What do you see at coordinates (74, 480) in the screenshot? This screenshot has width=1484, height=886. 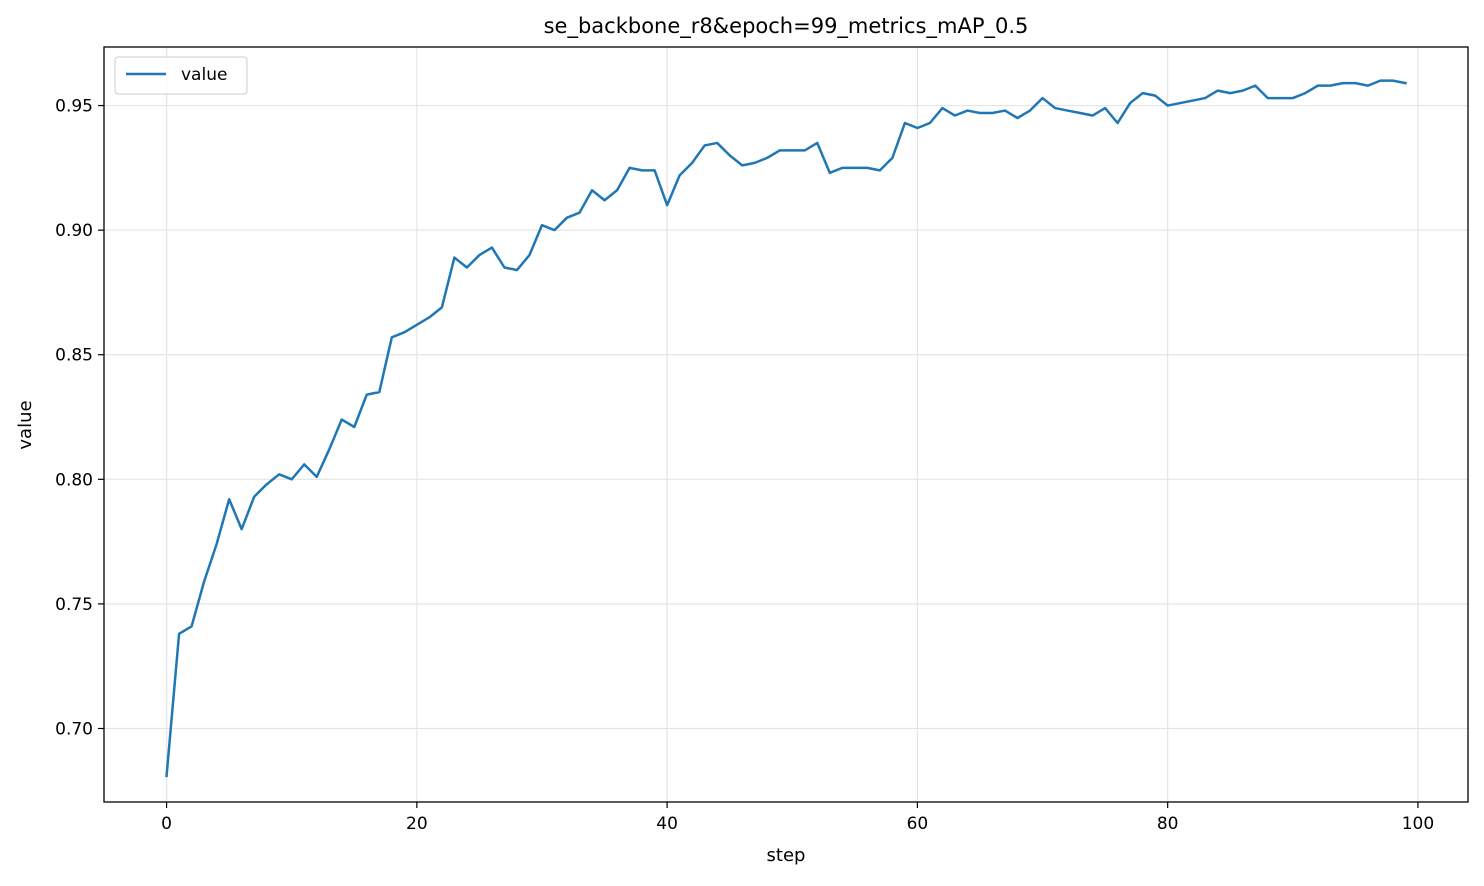 I see `y-tick-label: 0.80` at bounding box center [74, 480].